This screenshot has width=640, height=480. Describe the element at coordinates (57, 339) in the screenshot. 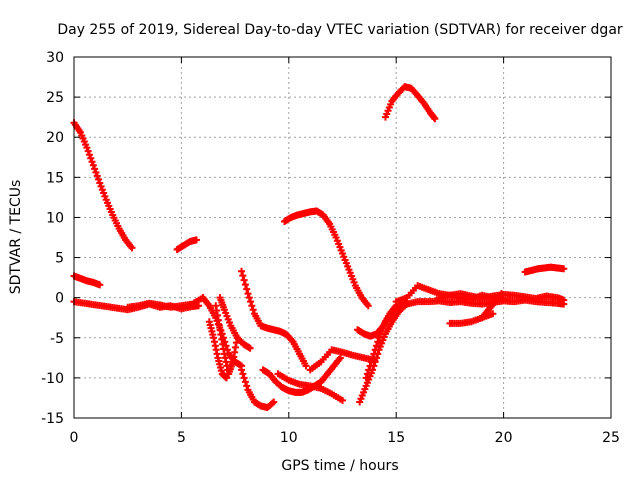

I see `y-tick-label: -5` at that location.